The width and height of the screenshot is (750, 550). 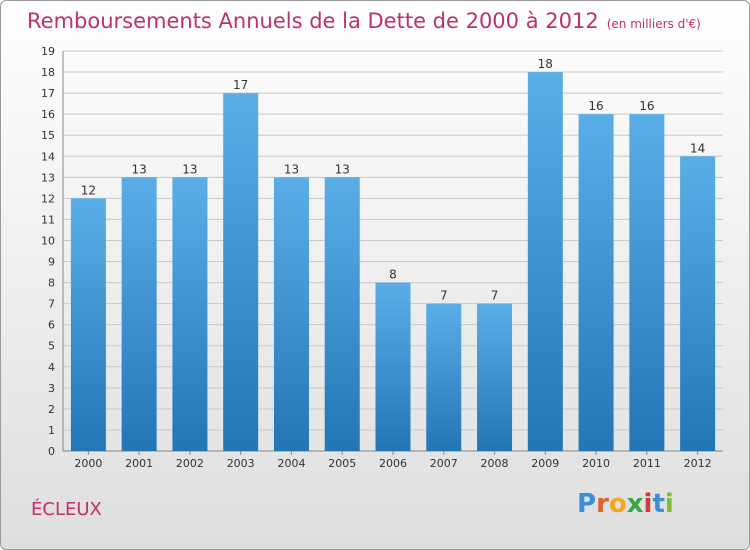 I want to click on logo-letter: o, so click(x=617, y=504).